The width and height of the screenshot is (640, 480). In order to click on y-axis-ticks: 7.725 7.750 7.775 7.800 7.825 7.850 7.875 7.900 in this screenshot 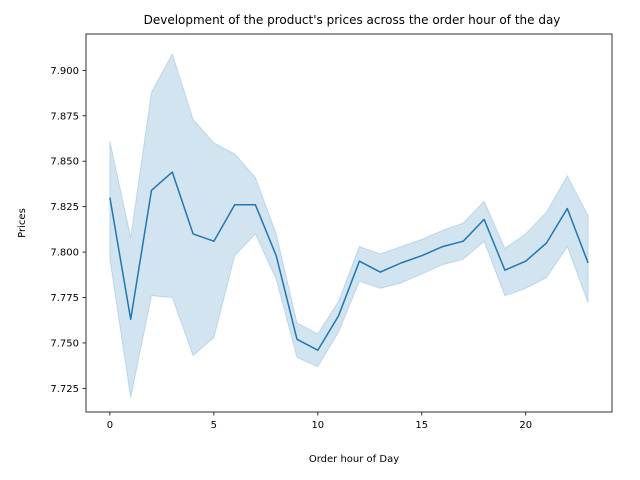, I will do `click(68, 230)`.